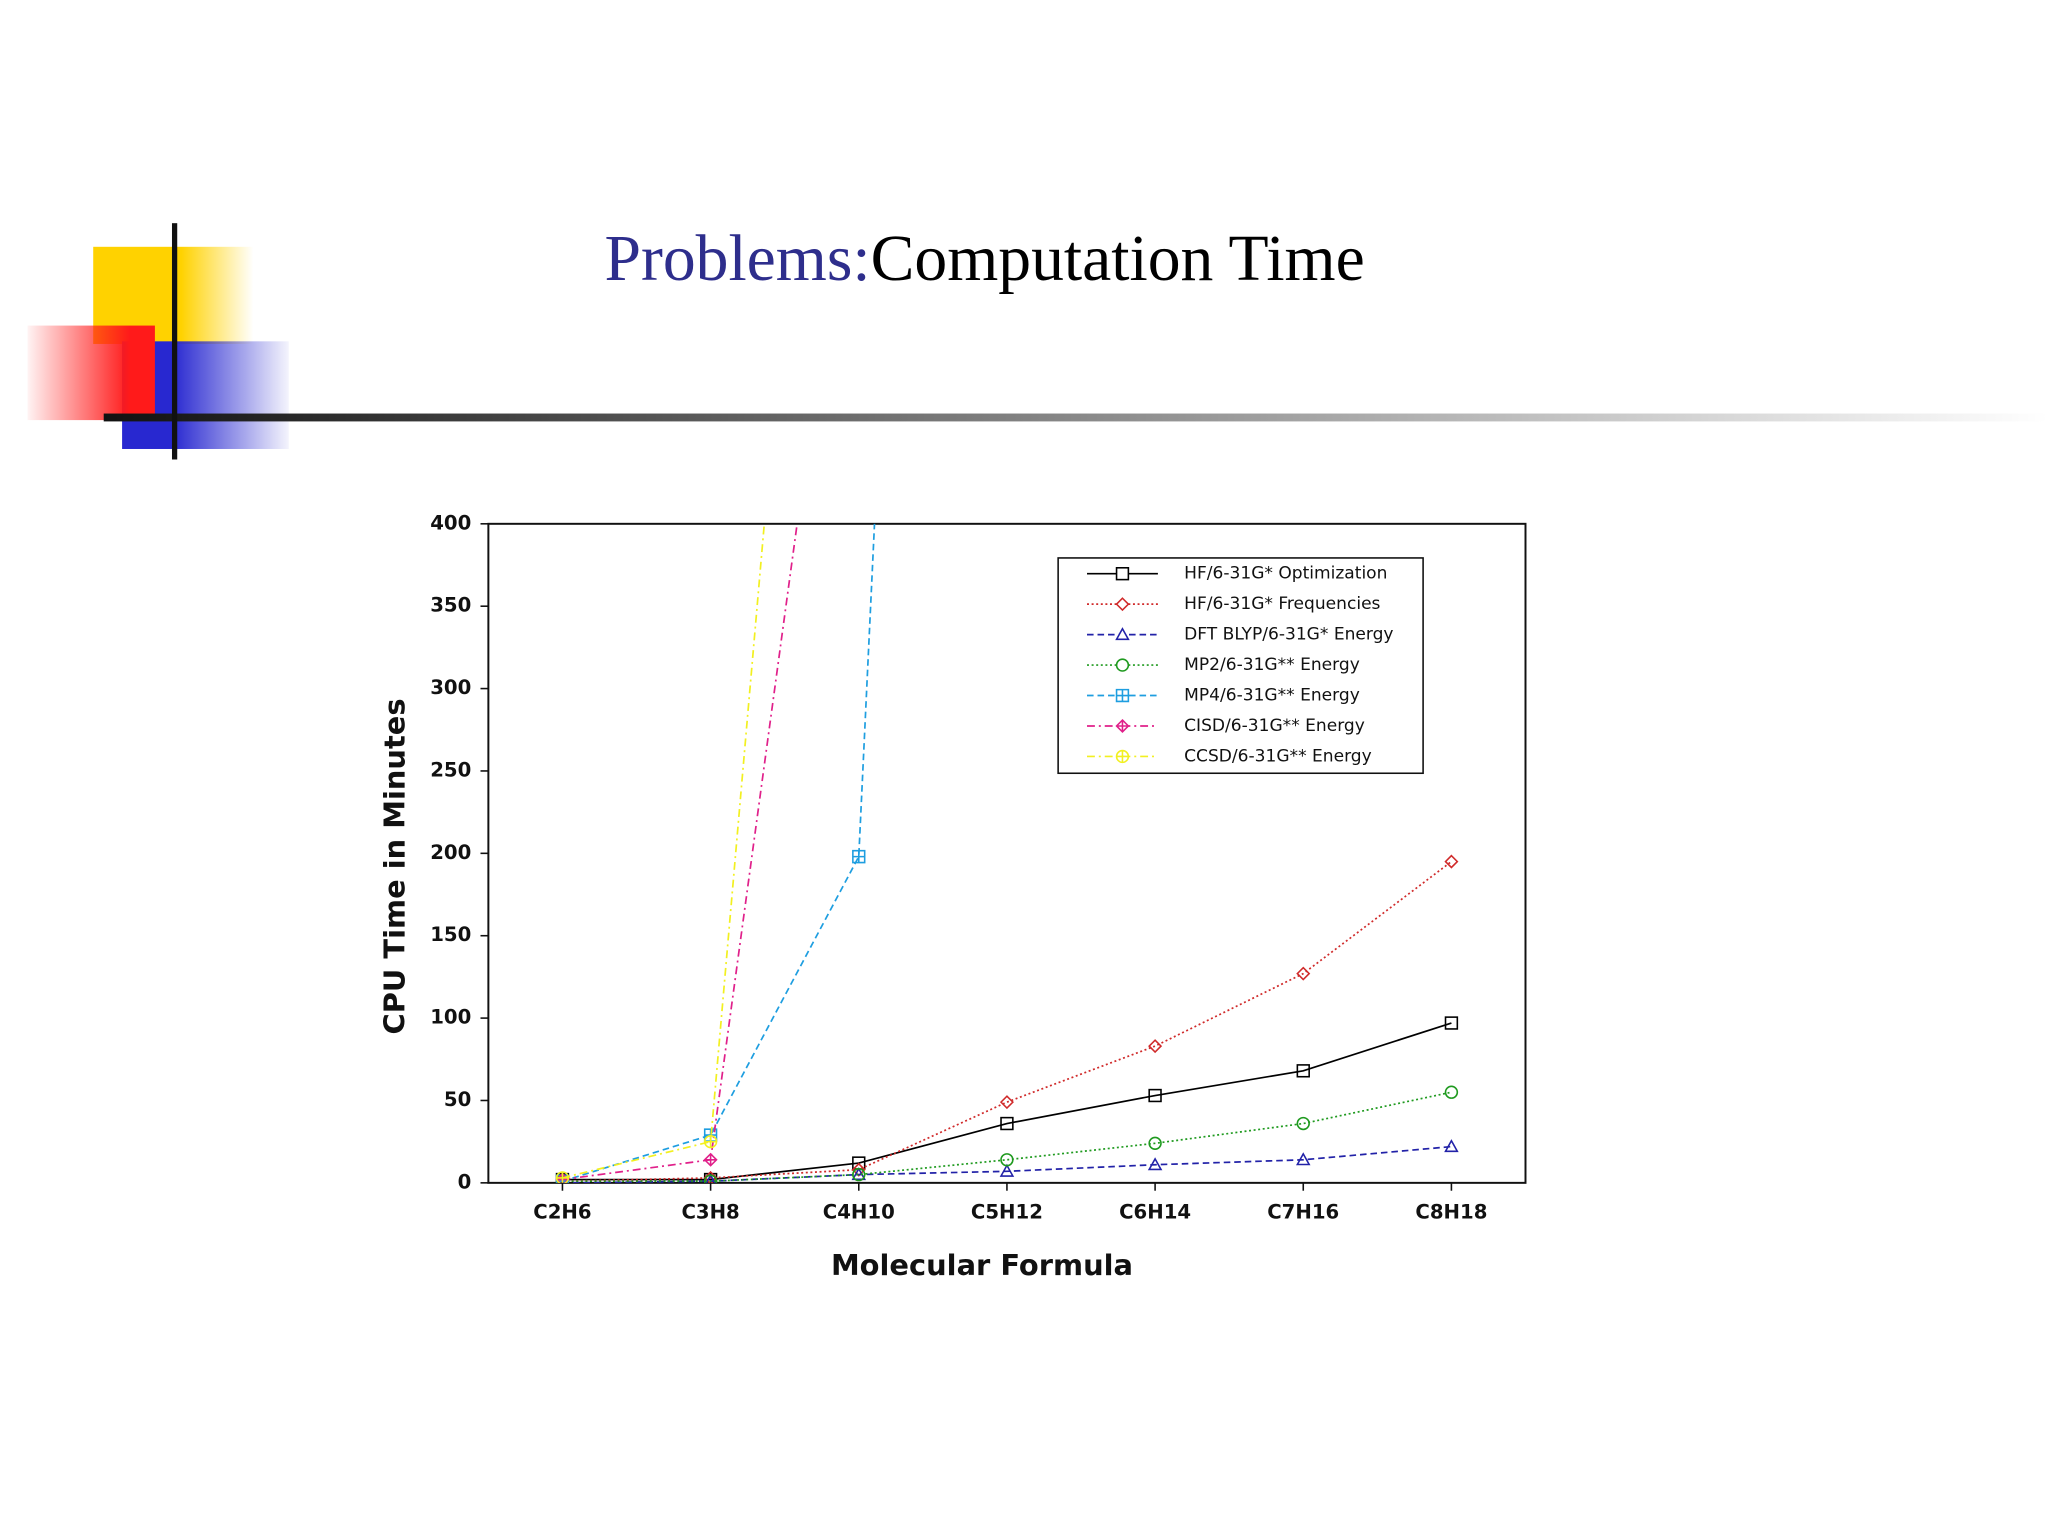 The image size is (2048, 1536). What do you see at coordinates (1278, 756) in the screenshot?
I see `legend-label: CCSD/6-31G** Energy` at bounding box center [1278, 756].